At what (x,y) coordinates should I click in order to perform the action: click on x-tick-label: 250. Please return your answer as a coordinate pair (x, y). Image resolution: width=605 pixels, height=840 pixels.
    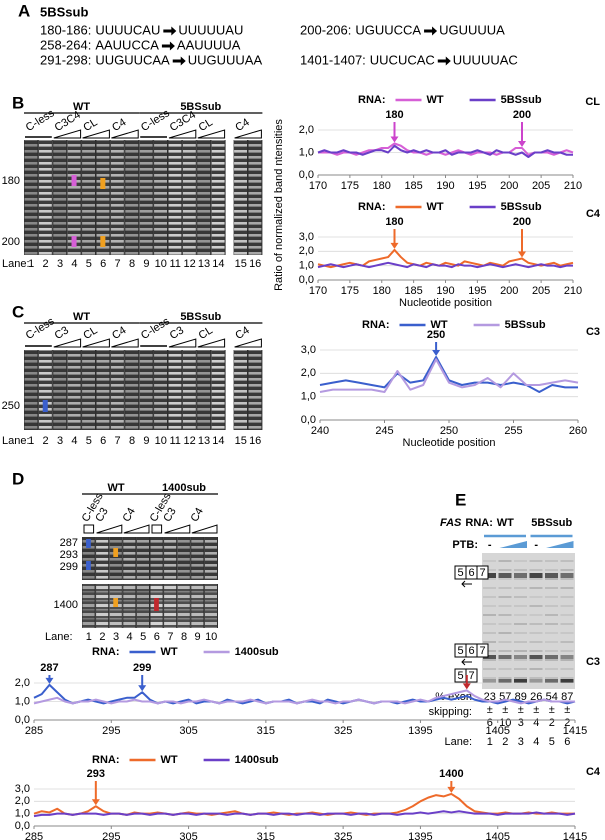
    Looking at the image, I should click on (449, 431).